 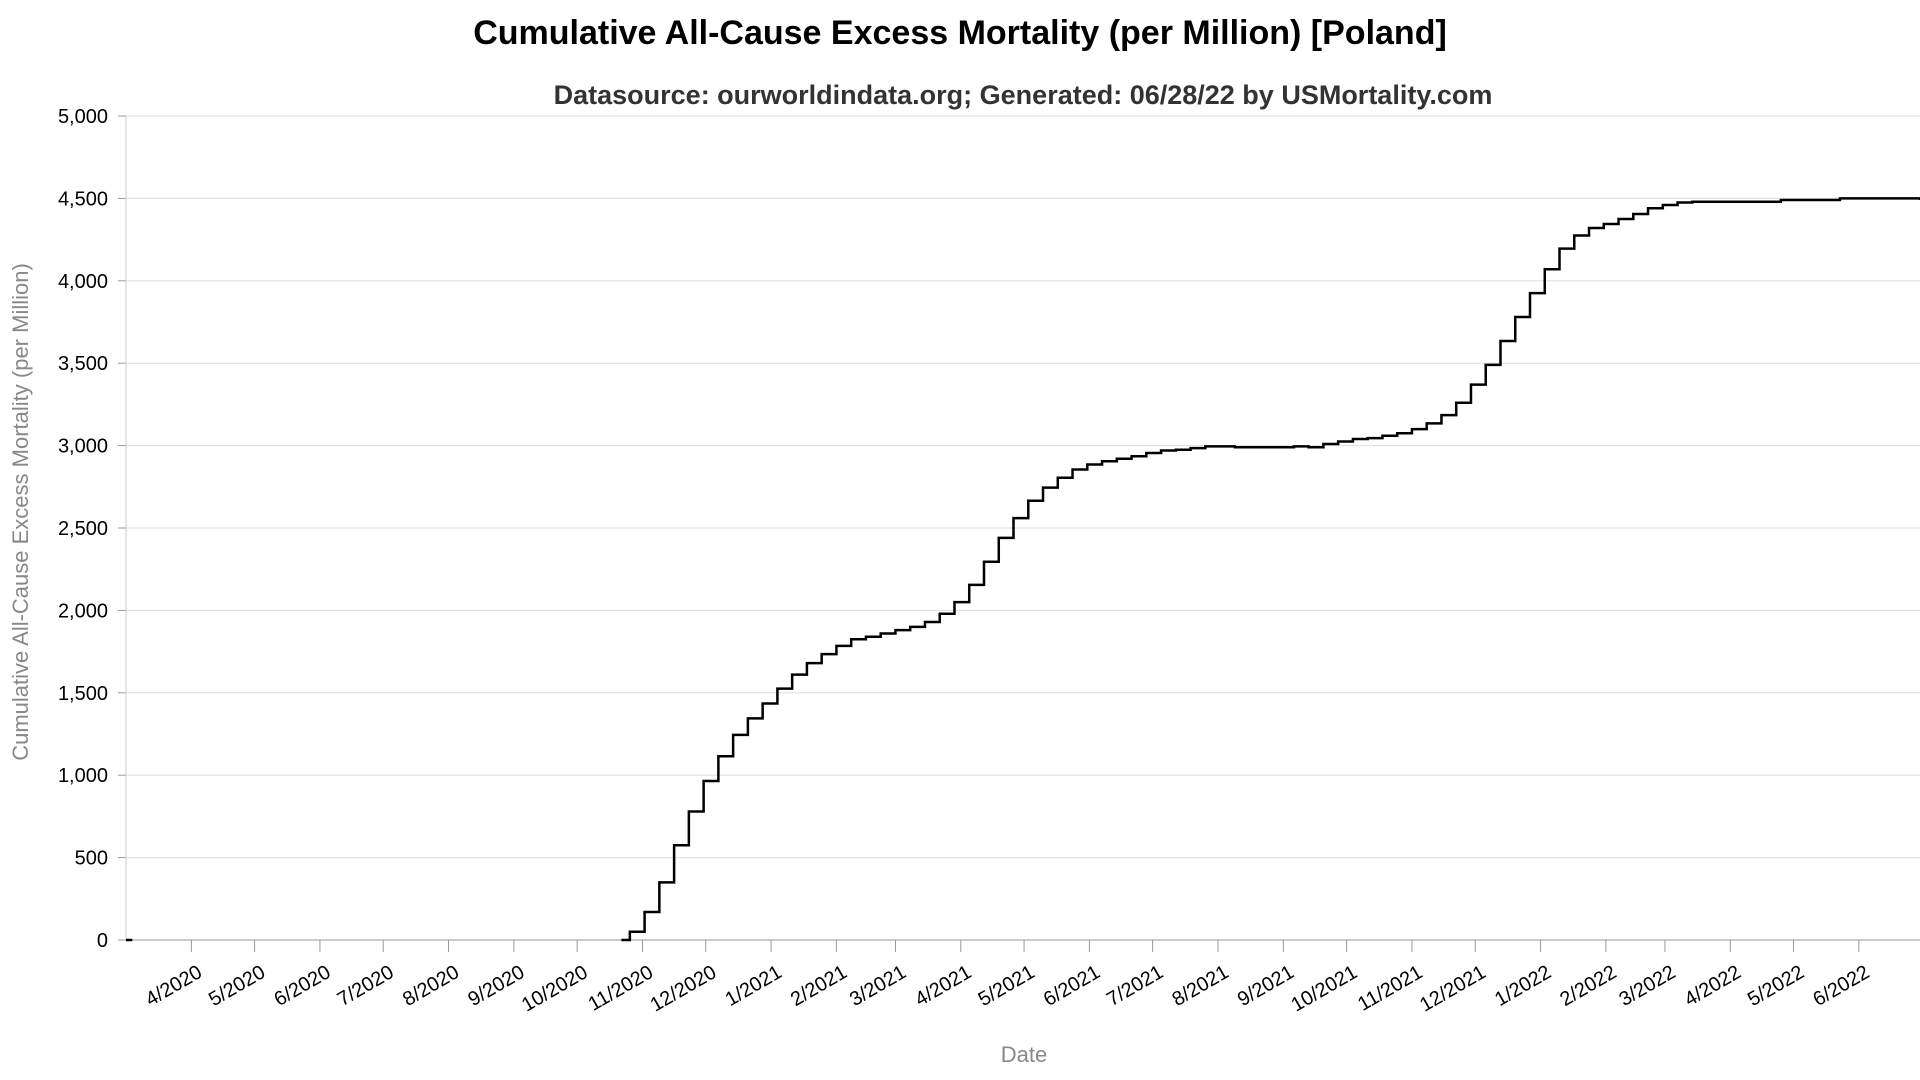 What do you see at coordinates (1390, 988) in the screenshot?
I see `x-tick-label: 11/2021` at bounding box center [1390, 988].